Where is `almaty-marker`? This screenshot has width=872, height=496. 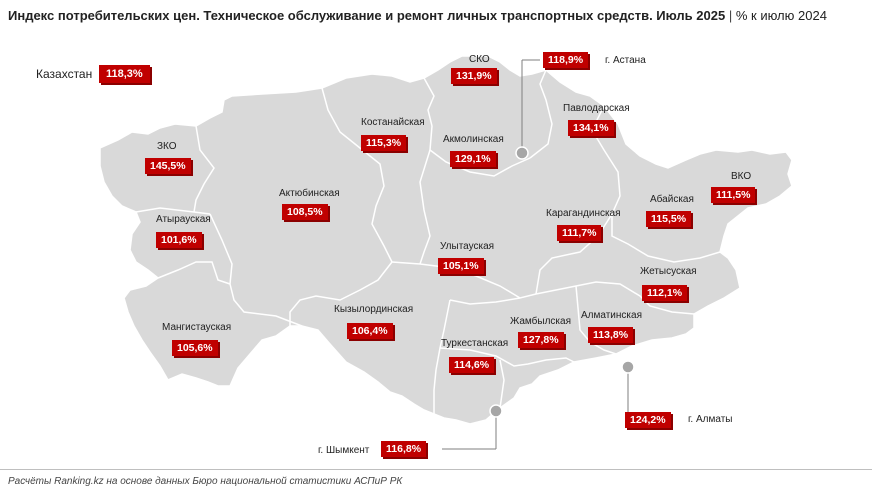 almaty-marker is located at coordinates (628, 367).